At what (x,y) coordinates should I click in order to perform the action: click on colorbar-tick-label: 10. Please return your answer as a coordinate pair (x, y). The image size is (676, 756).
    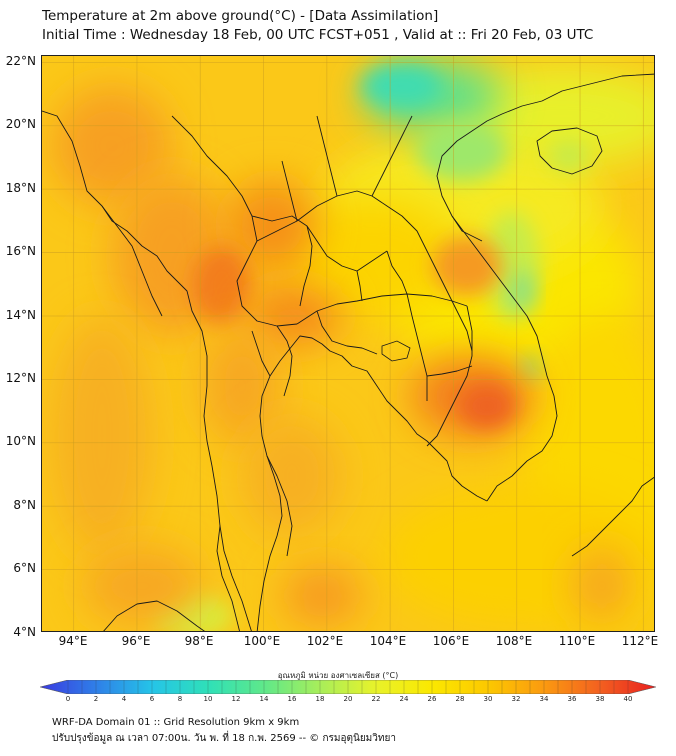
    Looking at the image, I should click on (208, 699).